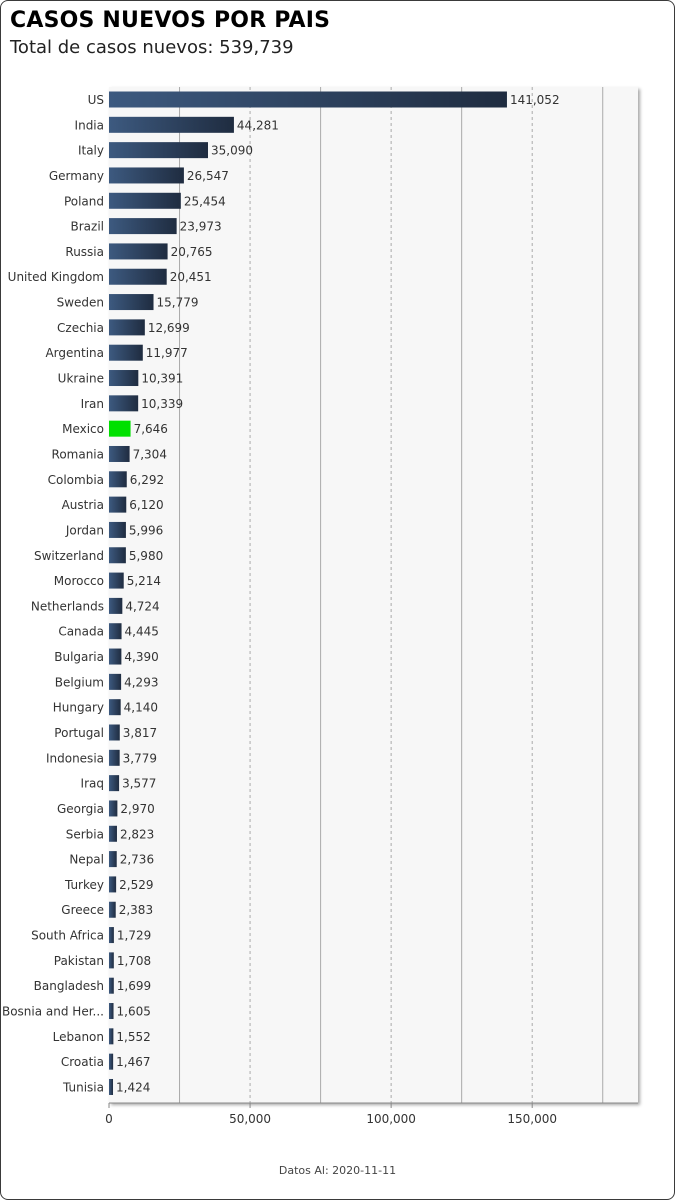 The height and width of the screenshot is (1200, 675). Describe the element at coordinates (86, 860) in the screenshot. I see `category-label: Nepal` at that location.